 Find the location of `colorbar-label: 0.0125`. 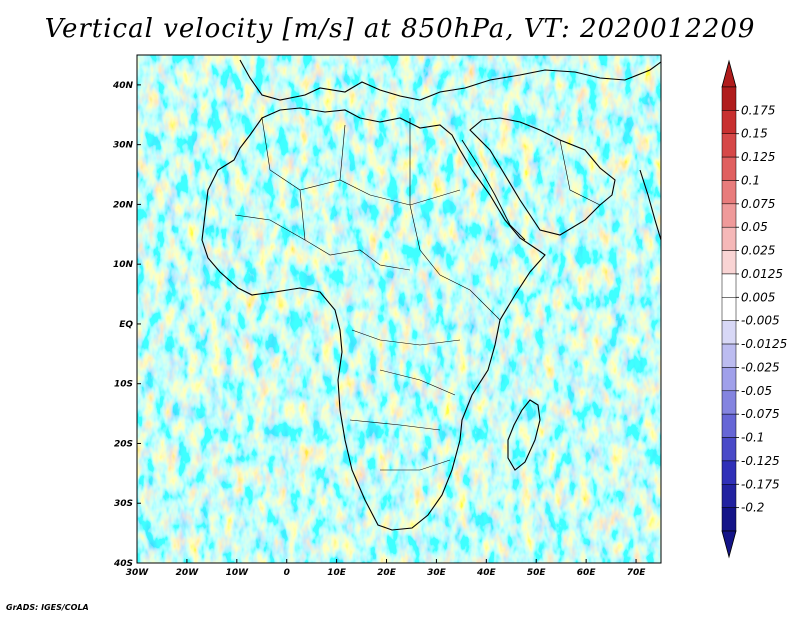

colorbar-label: 0.0125 is located at coordinates (762, 274).